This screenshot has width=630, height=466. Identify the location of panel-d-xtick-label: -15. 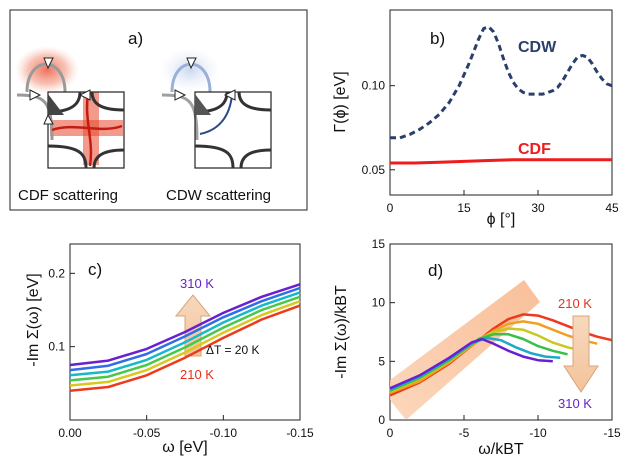
(612, 433).